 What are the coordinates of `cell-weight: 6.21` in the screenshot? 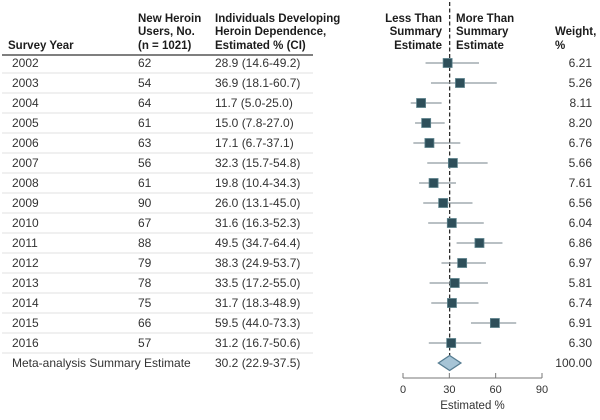 It's located at (580, 63).